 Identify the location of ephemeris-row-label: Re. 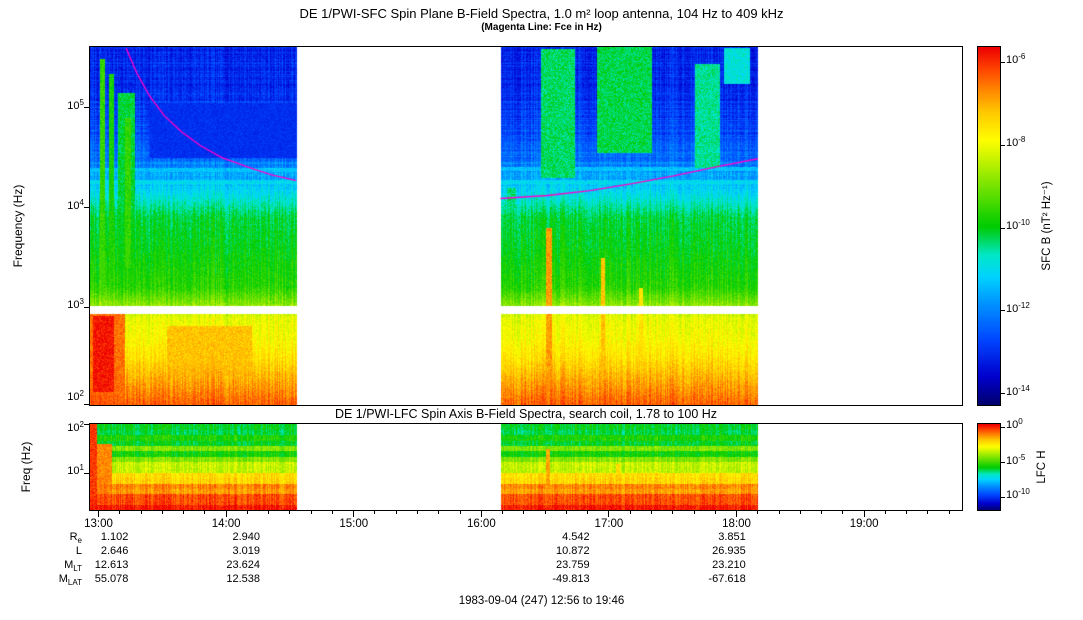
(75, 538).